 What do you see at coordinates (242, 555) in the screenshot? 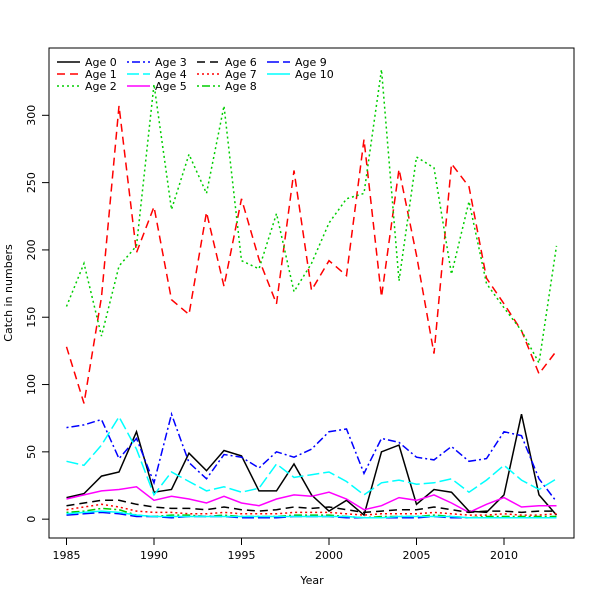
I see `x-tick-label: 1995` at bounding box center [242, 555].